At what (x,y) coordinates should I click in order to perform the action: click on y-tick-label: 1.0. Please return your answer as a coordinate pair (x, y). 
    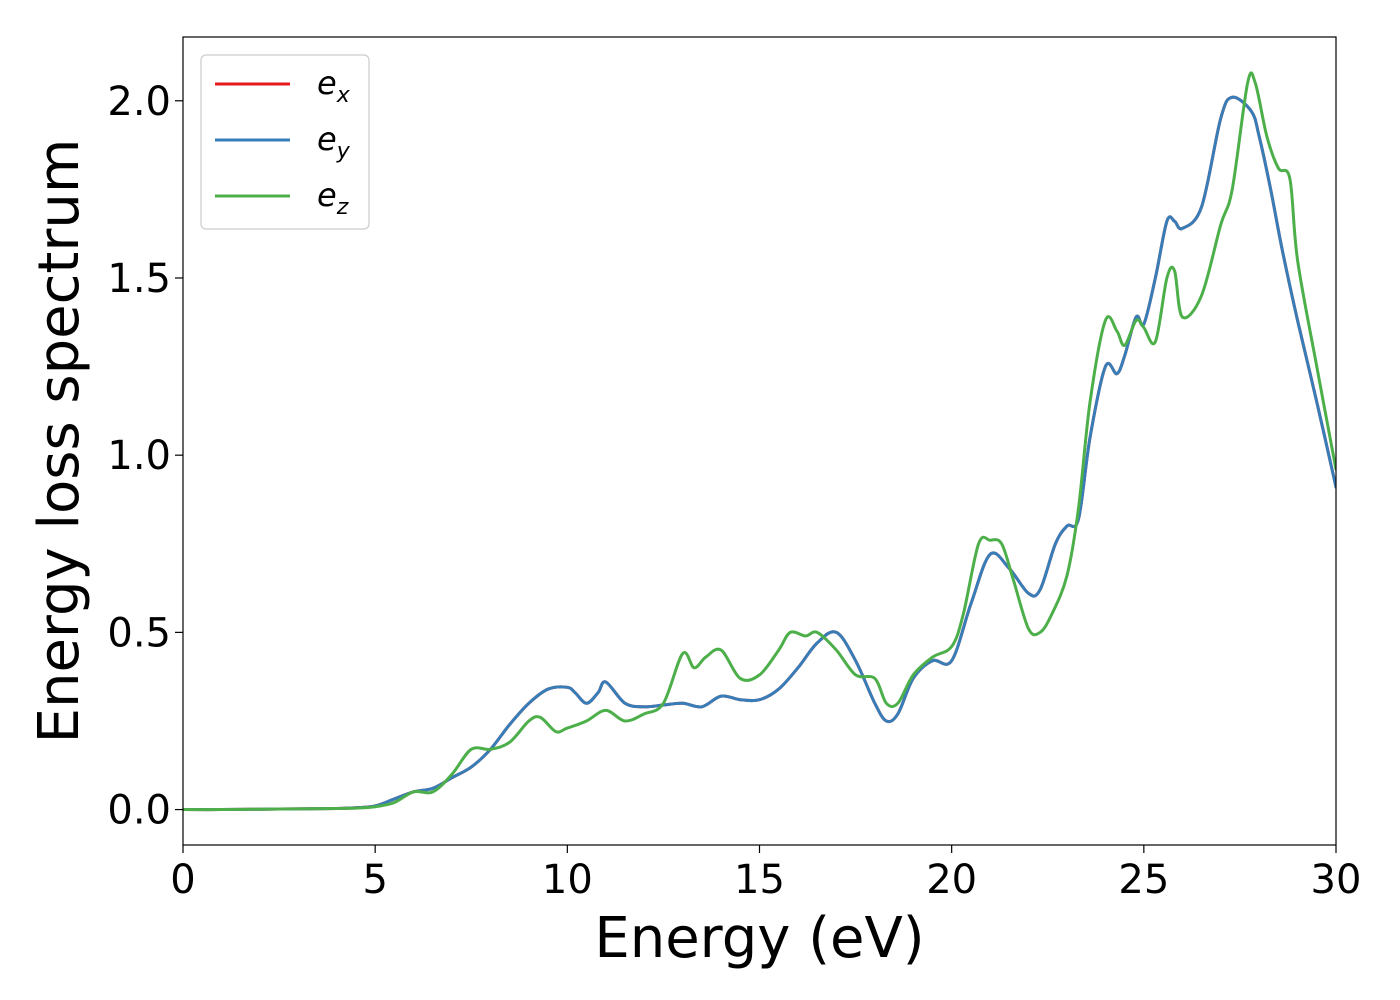
    Looking at the image, I should click on (139, 456).